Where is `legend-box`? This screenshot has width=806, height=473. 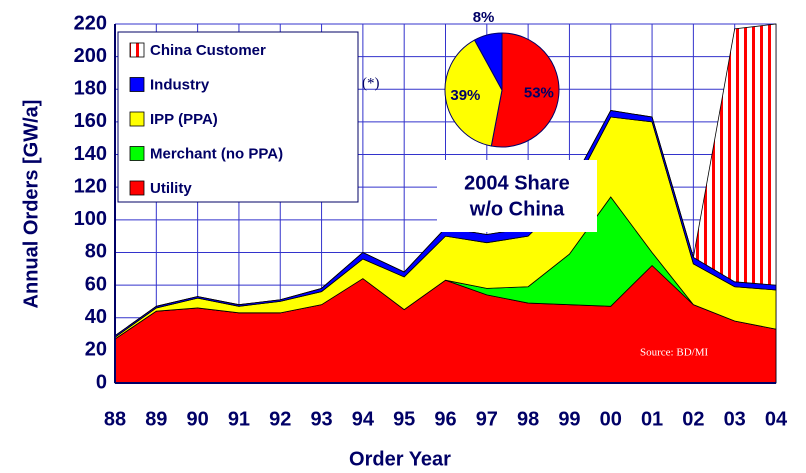
legend-box is located at coordinates (238, 117).